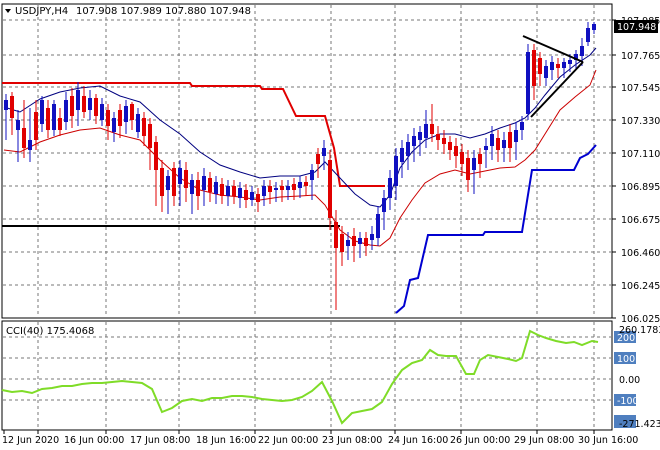 The image size is (660, 450). What do you see at coordinates (640, 220) in the screenshot?
I see `price-tick-label: 106.675` at bounding box center [640, 220].